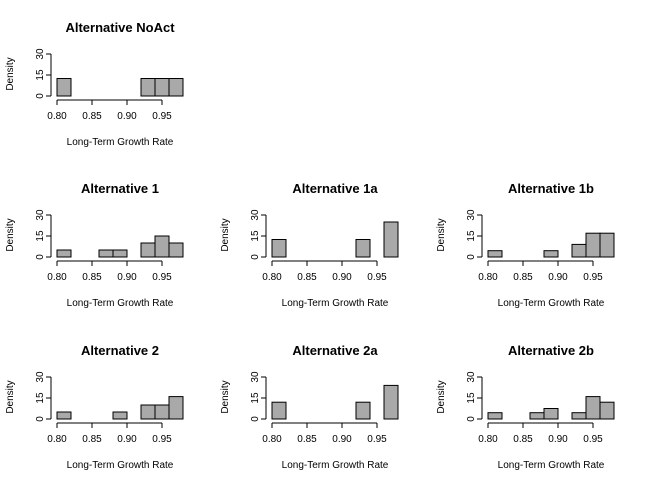 This screenshot has height=484, width=647. I want to click on panel-title: Alternative 2b, so click(551, 350).